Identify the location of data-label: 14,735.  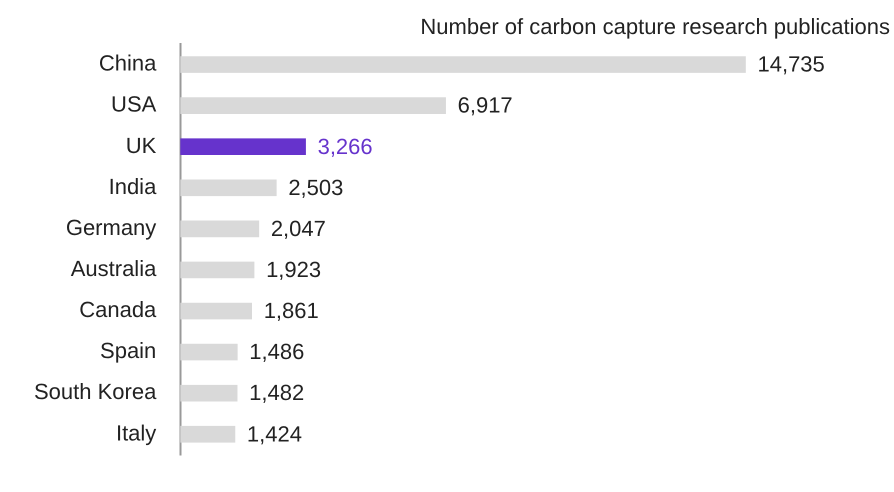
(791, 64).